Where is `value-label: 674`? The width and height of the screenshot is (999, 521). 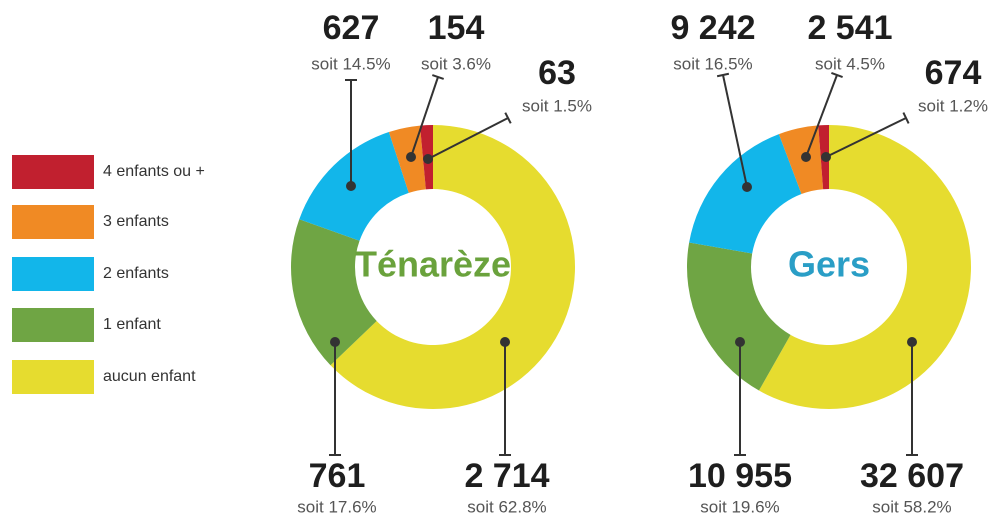 value-label: 674 is located at coordinates (953, 73).